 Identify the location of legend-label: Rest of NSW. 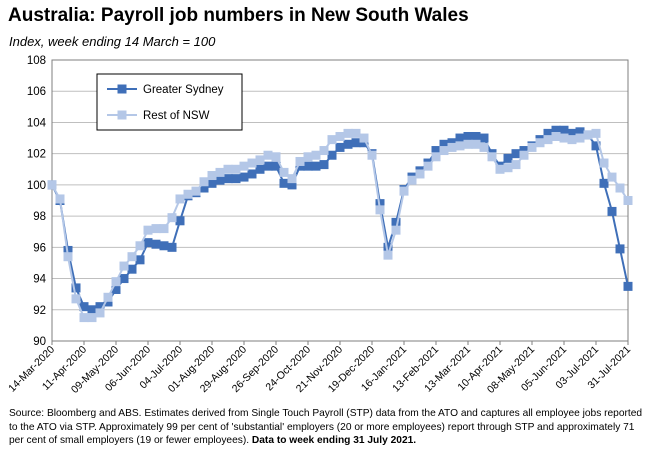
(176, 116).